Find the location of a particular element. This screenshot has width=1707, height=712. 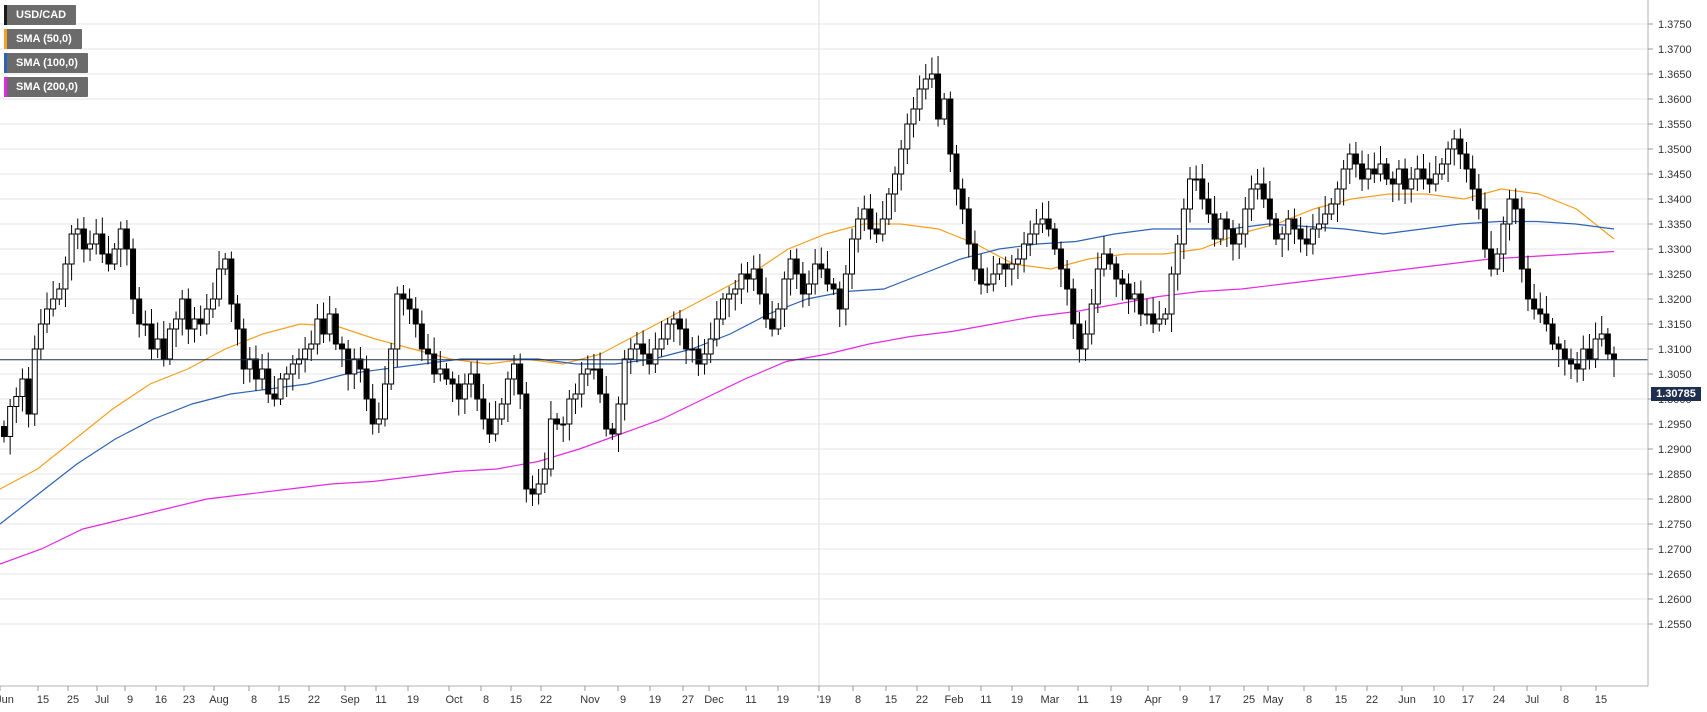

x-tick-label: Aug is located at coordinates (219, 700).